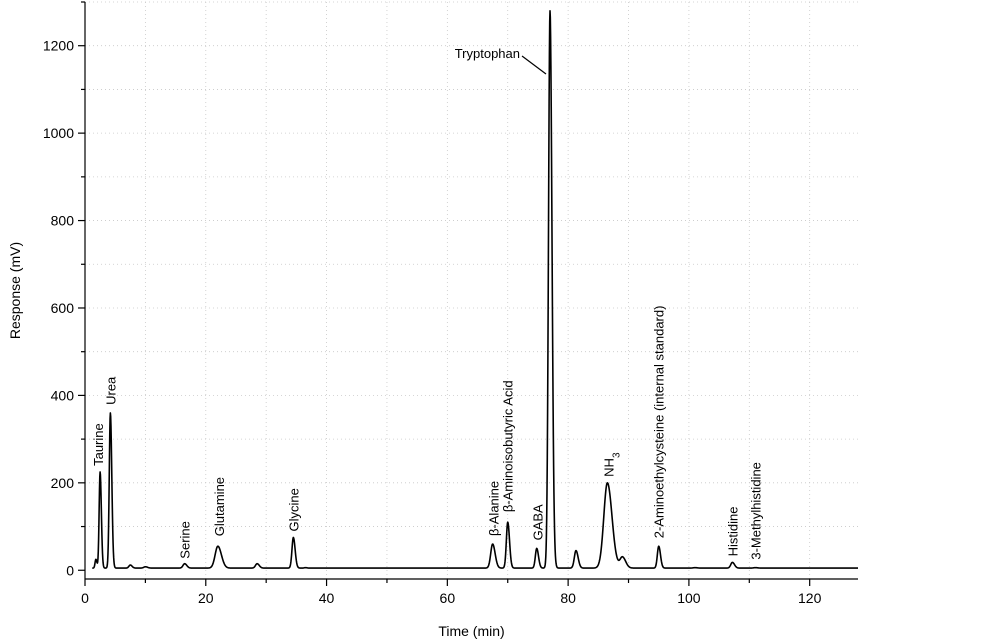 The width and height of the screenshot is (1000, 640). Describe the element at coordinates (185, 540) in the screenshot. I see `peak-label: Serine` at that location.